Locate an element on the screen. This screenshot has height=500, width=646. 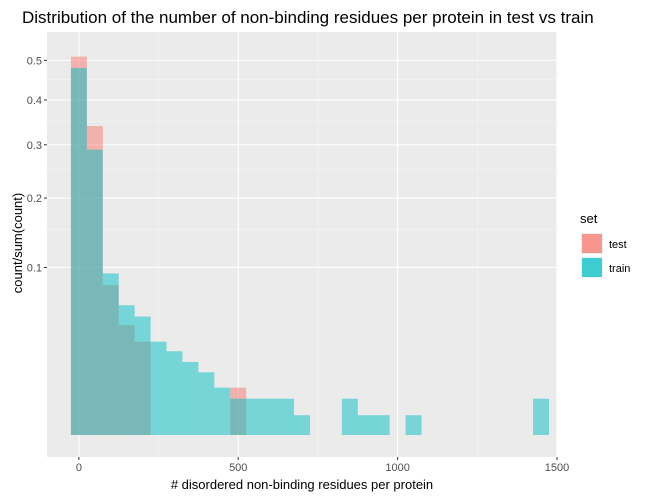
x-tick-label: 1500 is located at coordinates (557, 468).